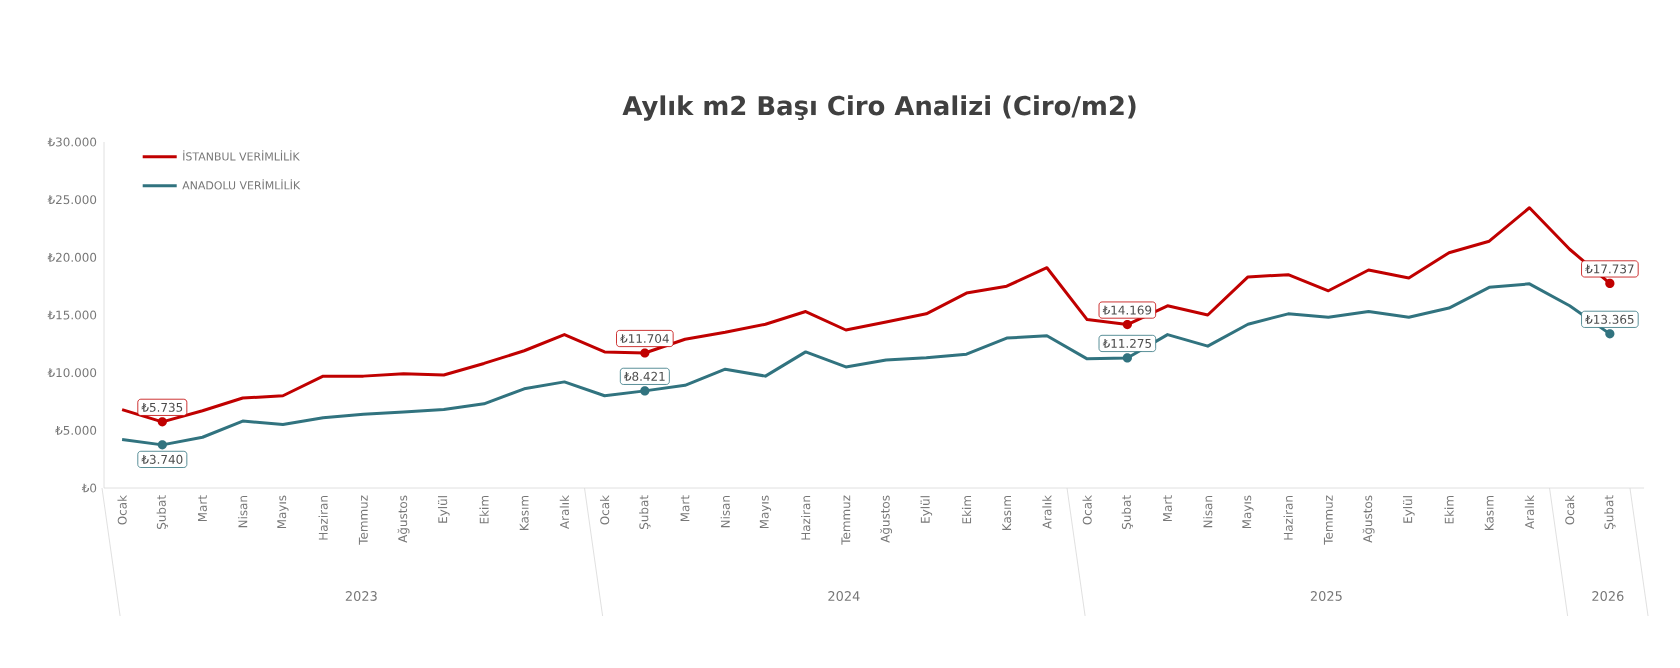  I want to click on chart-title: Aylık m2 Başı Ciro Analizi (Ciro/m2), so click(879, 108).